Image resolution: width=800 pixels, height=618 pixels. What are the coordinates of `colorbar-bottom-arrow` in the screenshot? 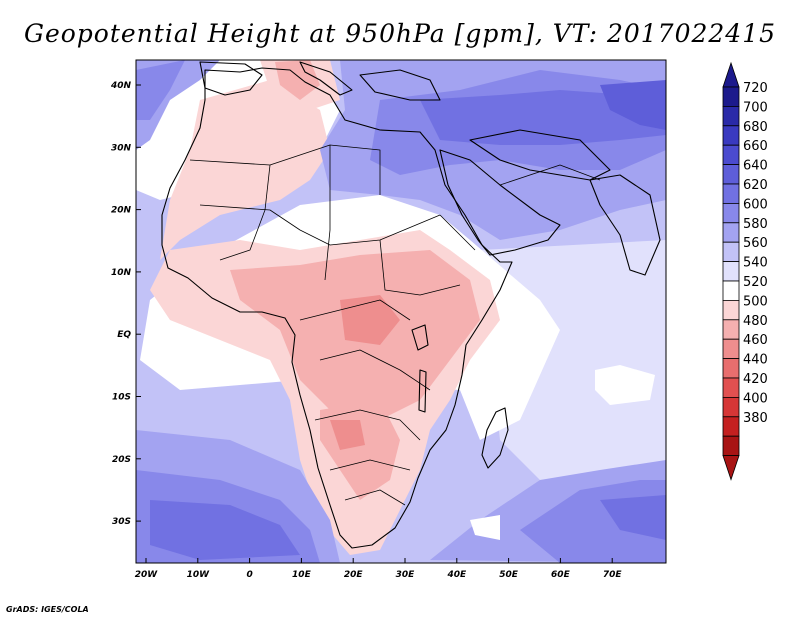 It's located at (731, 468).